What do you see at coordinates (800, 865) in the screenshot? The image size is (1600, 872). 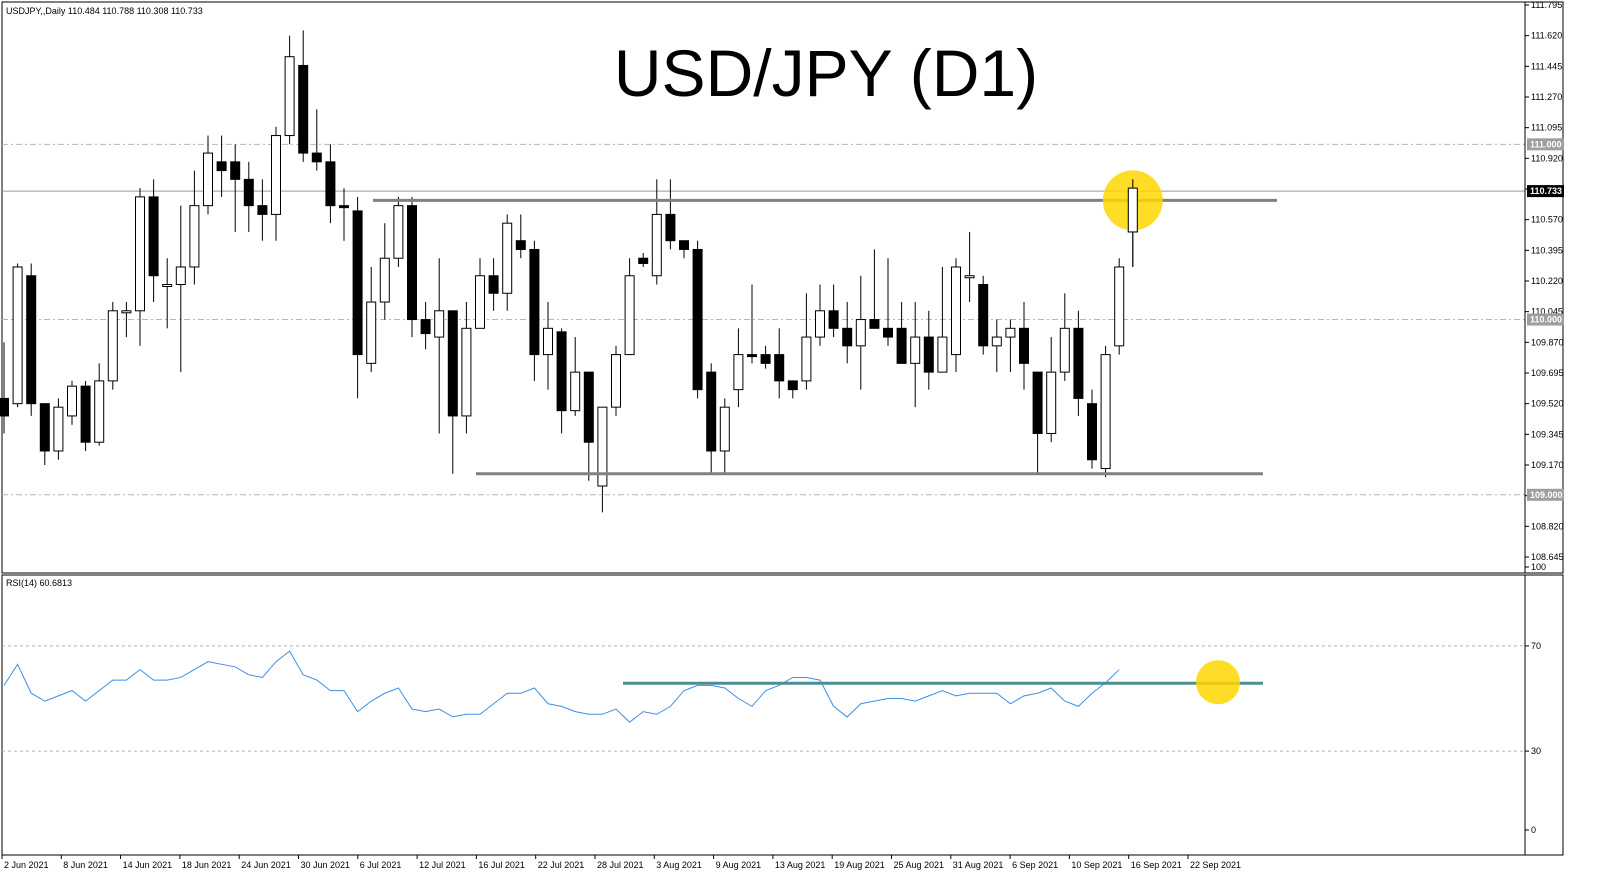 I see `time-tick-label: 13 Aug 2021` at bounding box center [800, 865].